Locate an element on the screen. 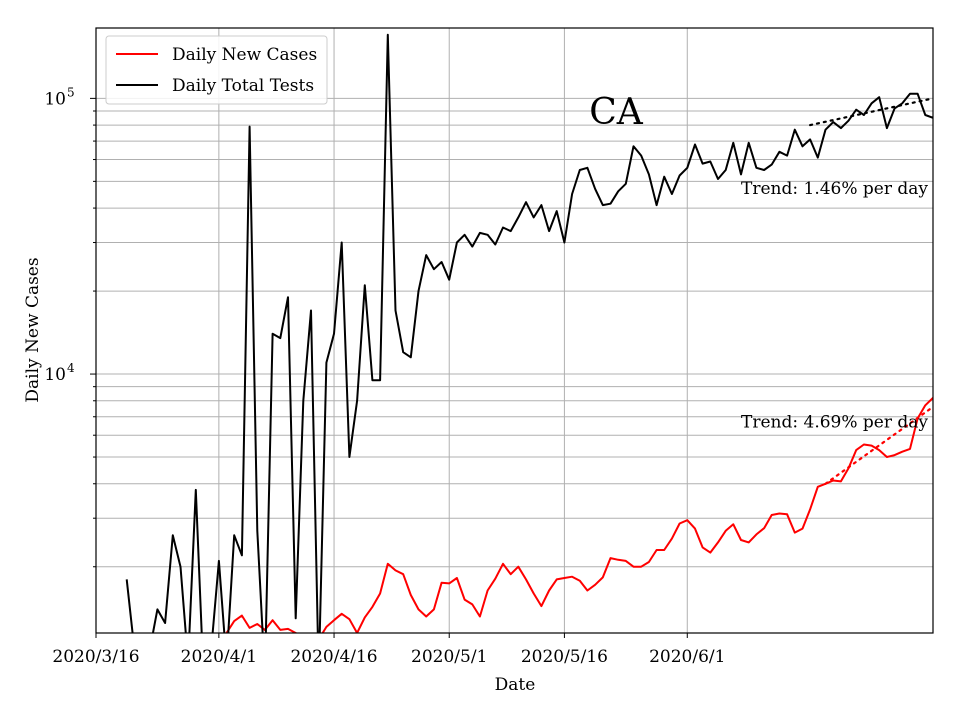  x-tick-label: 2020/6/1 is located at coordinates (687, 657).